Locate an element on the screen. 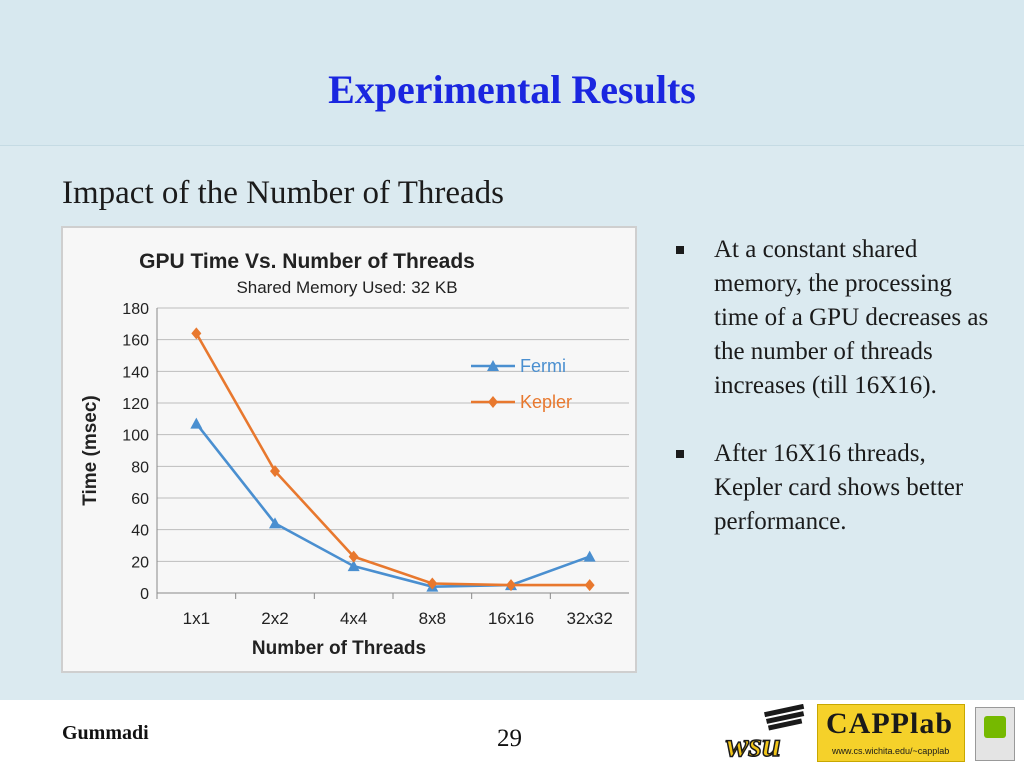 This screenshot has width=1024, height=768. series-line-fermi is located at coordinates (393, 505).